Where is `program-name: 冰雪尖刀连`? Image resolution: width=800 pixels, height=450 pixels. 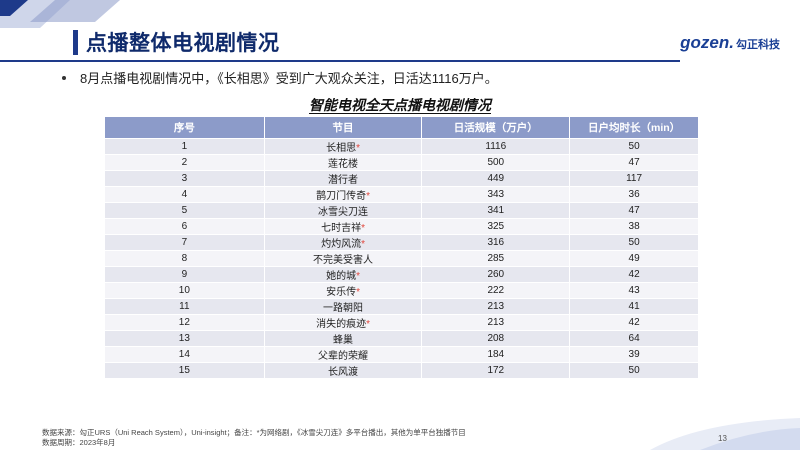
program-name: 冰雪尖刀连 is located at coordinates (343, 212).